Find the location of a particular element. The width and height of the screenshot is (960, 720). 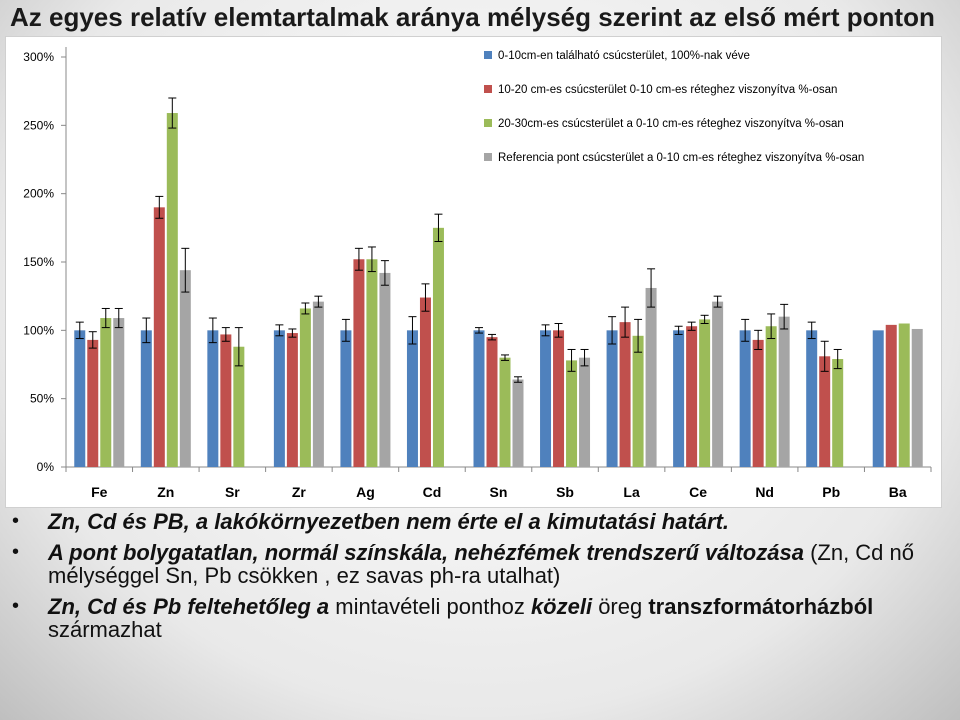

bullet-text-part: származhat is located at coordinates (105, 629).